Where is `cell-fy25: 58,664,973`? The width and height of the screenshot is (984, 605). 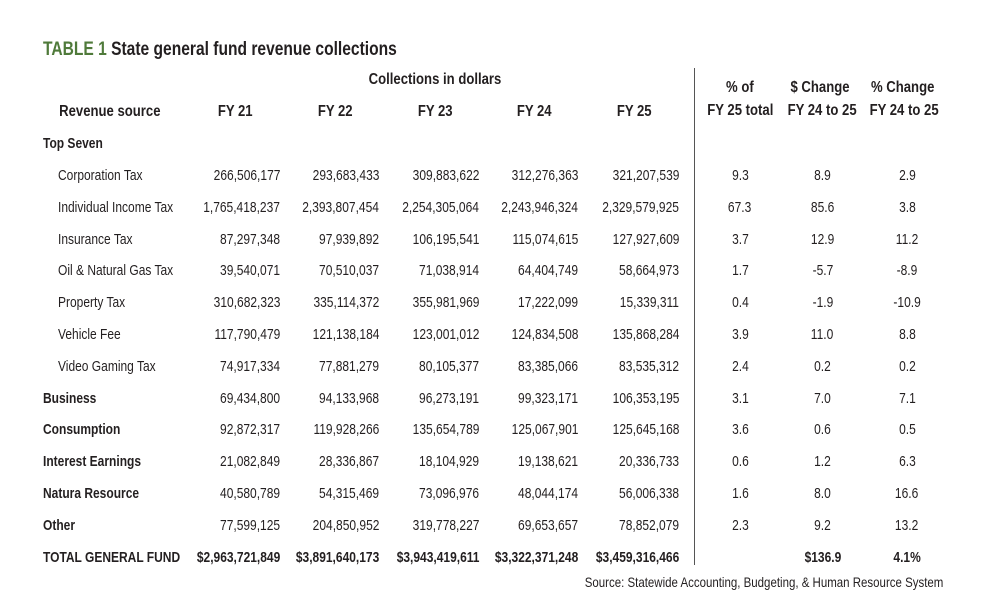 cell-fy25: 58,664,973 is located at coordinates (648, 271).